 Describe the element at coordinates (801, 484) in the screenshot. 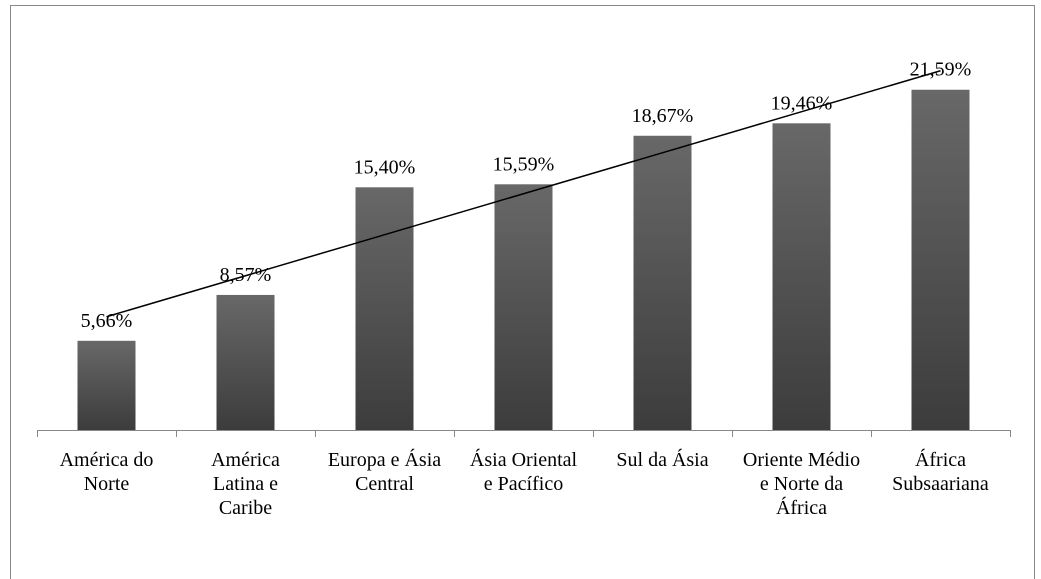

I see `x-tick-label: Oriente Médio e Norte da África` at that location.